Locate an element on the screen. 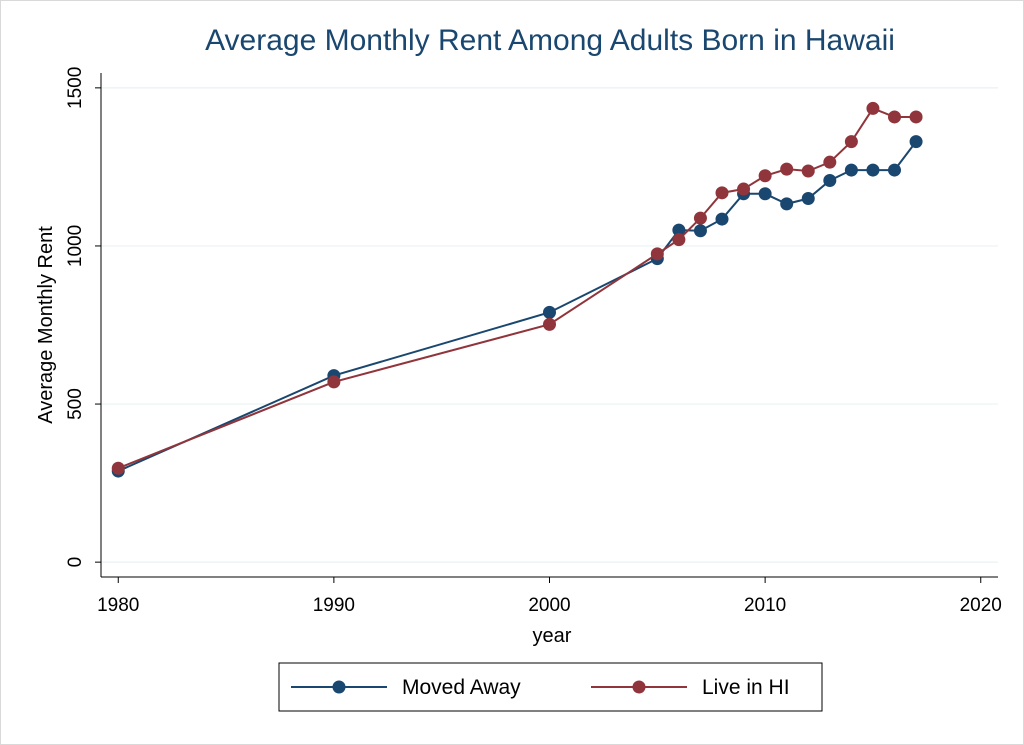  x-tick-label: 2000 is located at coordinates (549, 605).